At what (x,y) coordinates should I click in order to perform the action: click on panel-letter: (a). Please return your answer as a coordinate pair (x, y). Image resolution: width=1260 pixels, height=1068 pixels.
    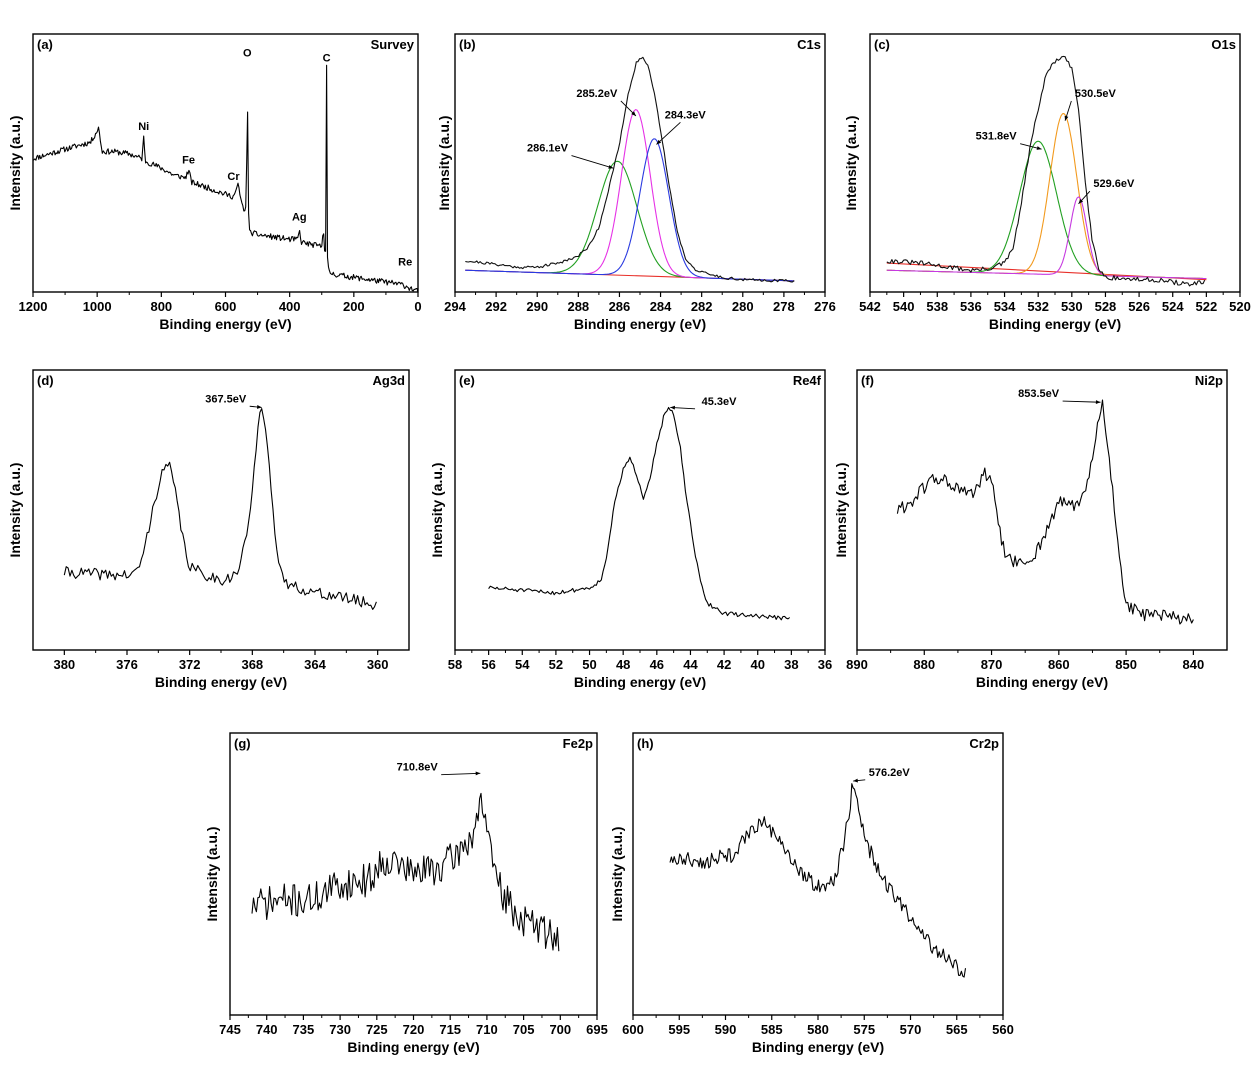
    Looking at the image, I should click on (45, 44).